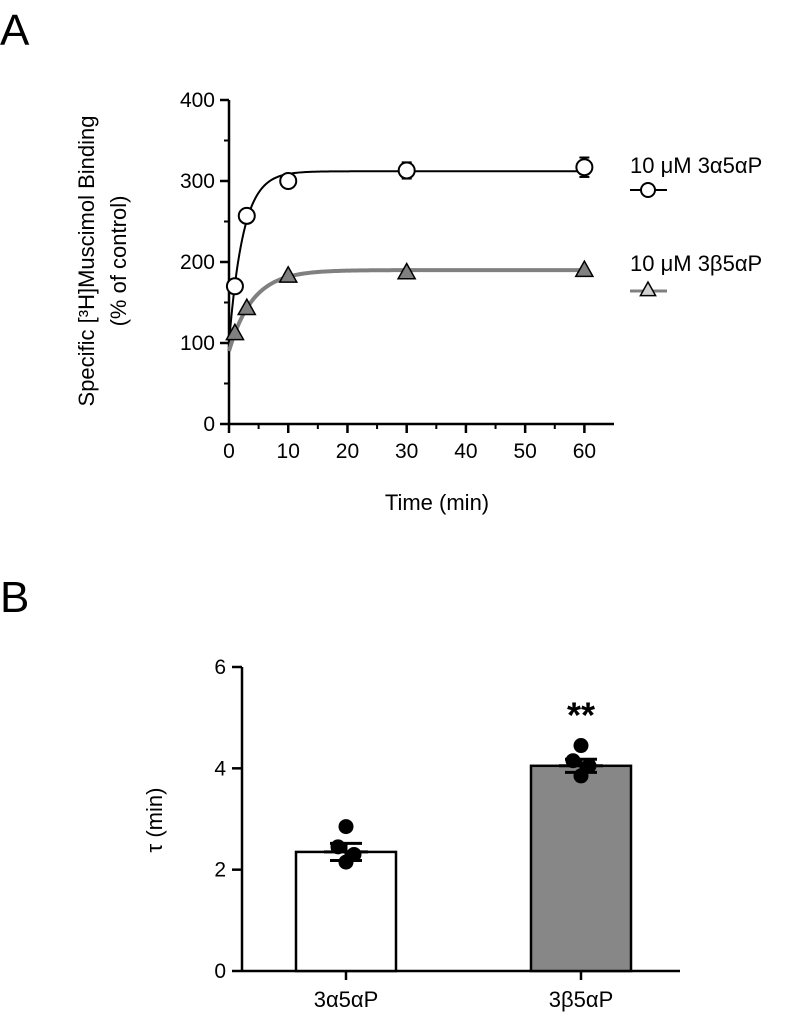  Describe the element at coordinates (220, 870) in the screenshot. I see `y-tick-label-b: 2` at that location.